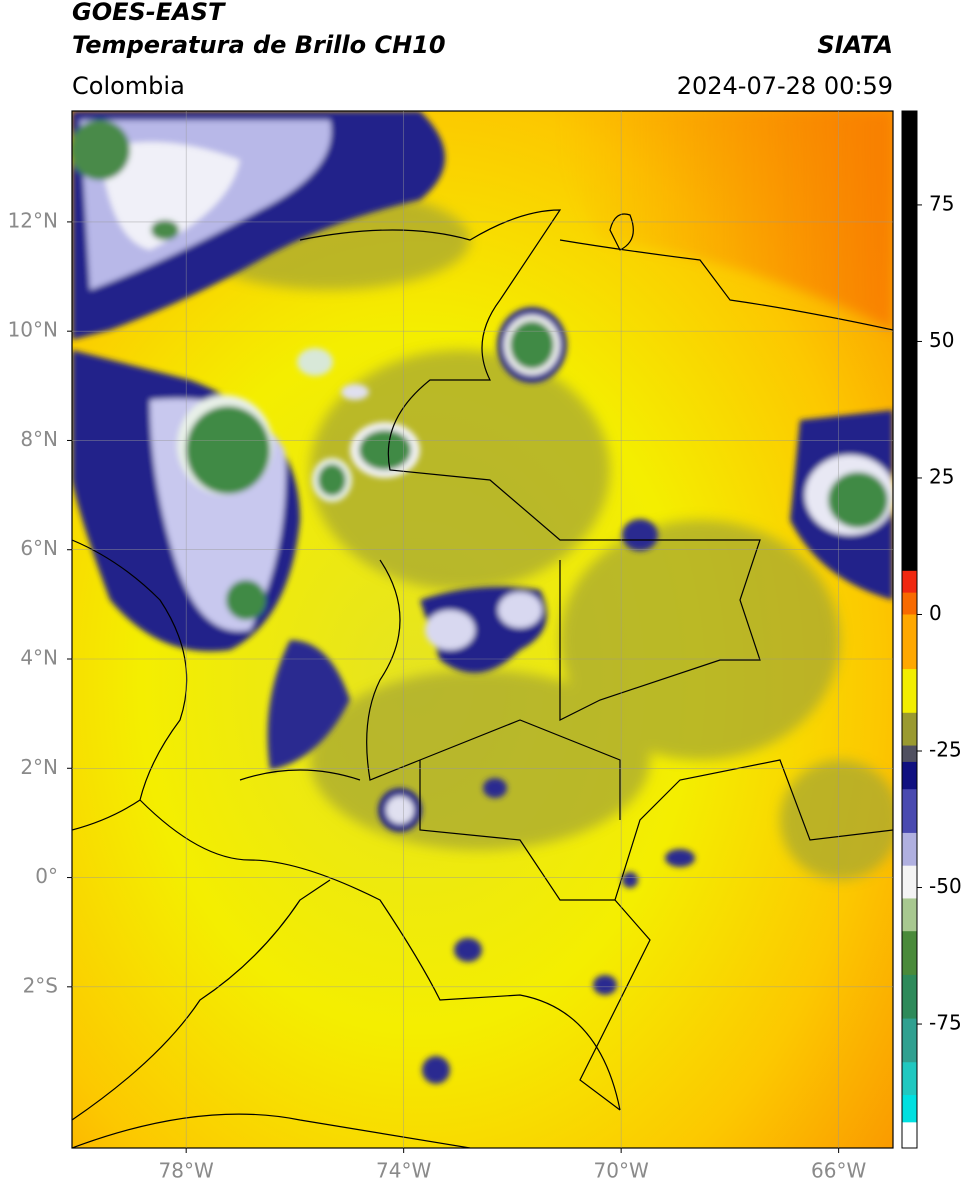  What do you see at coordinates (403, 1171) in the screenshot?
I see `x-tick-label: 74°W` at bounding box center [403, 1171].